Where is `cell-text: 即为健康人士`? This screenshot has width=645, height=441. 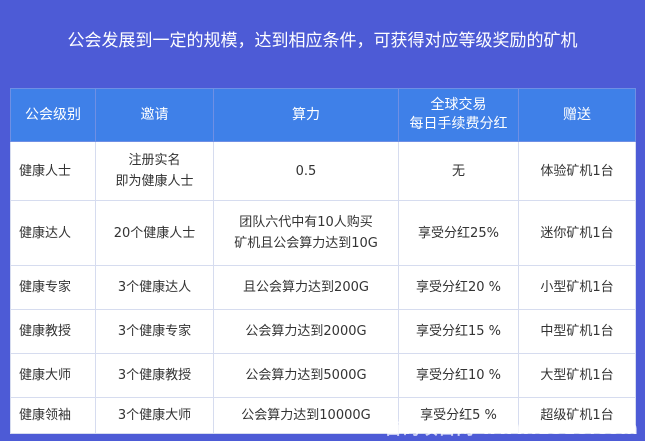
cell-text: 即为健康人士 is located at coordinates (154, 181).